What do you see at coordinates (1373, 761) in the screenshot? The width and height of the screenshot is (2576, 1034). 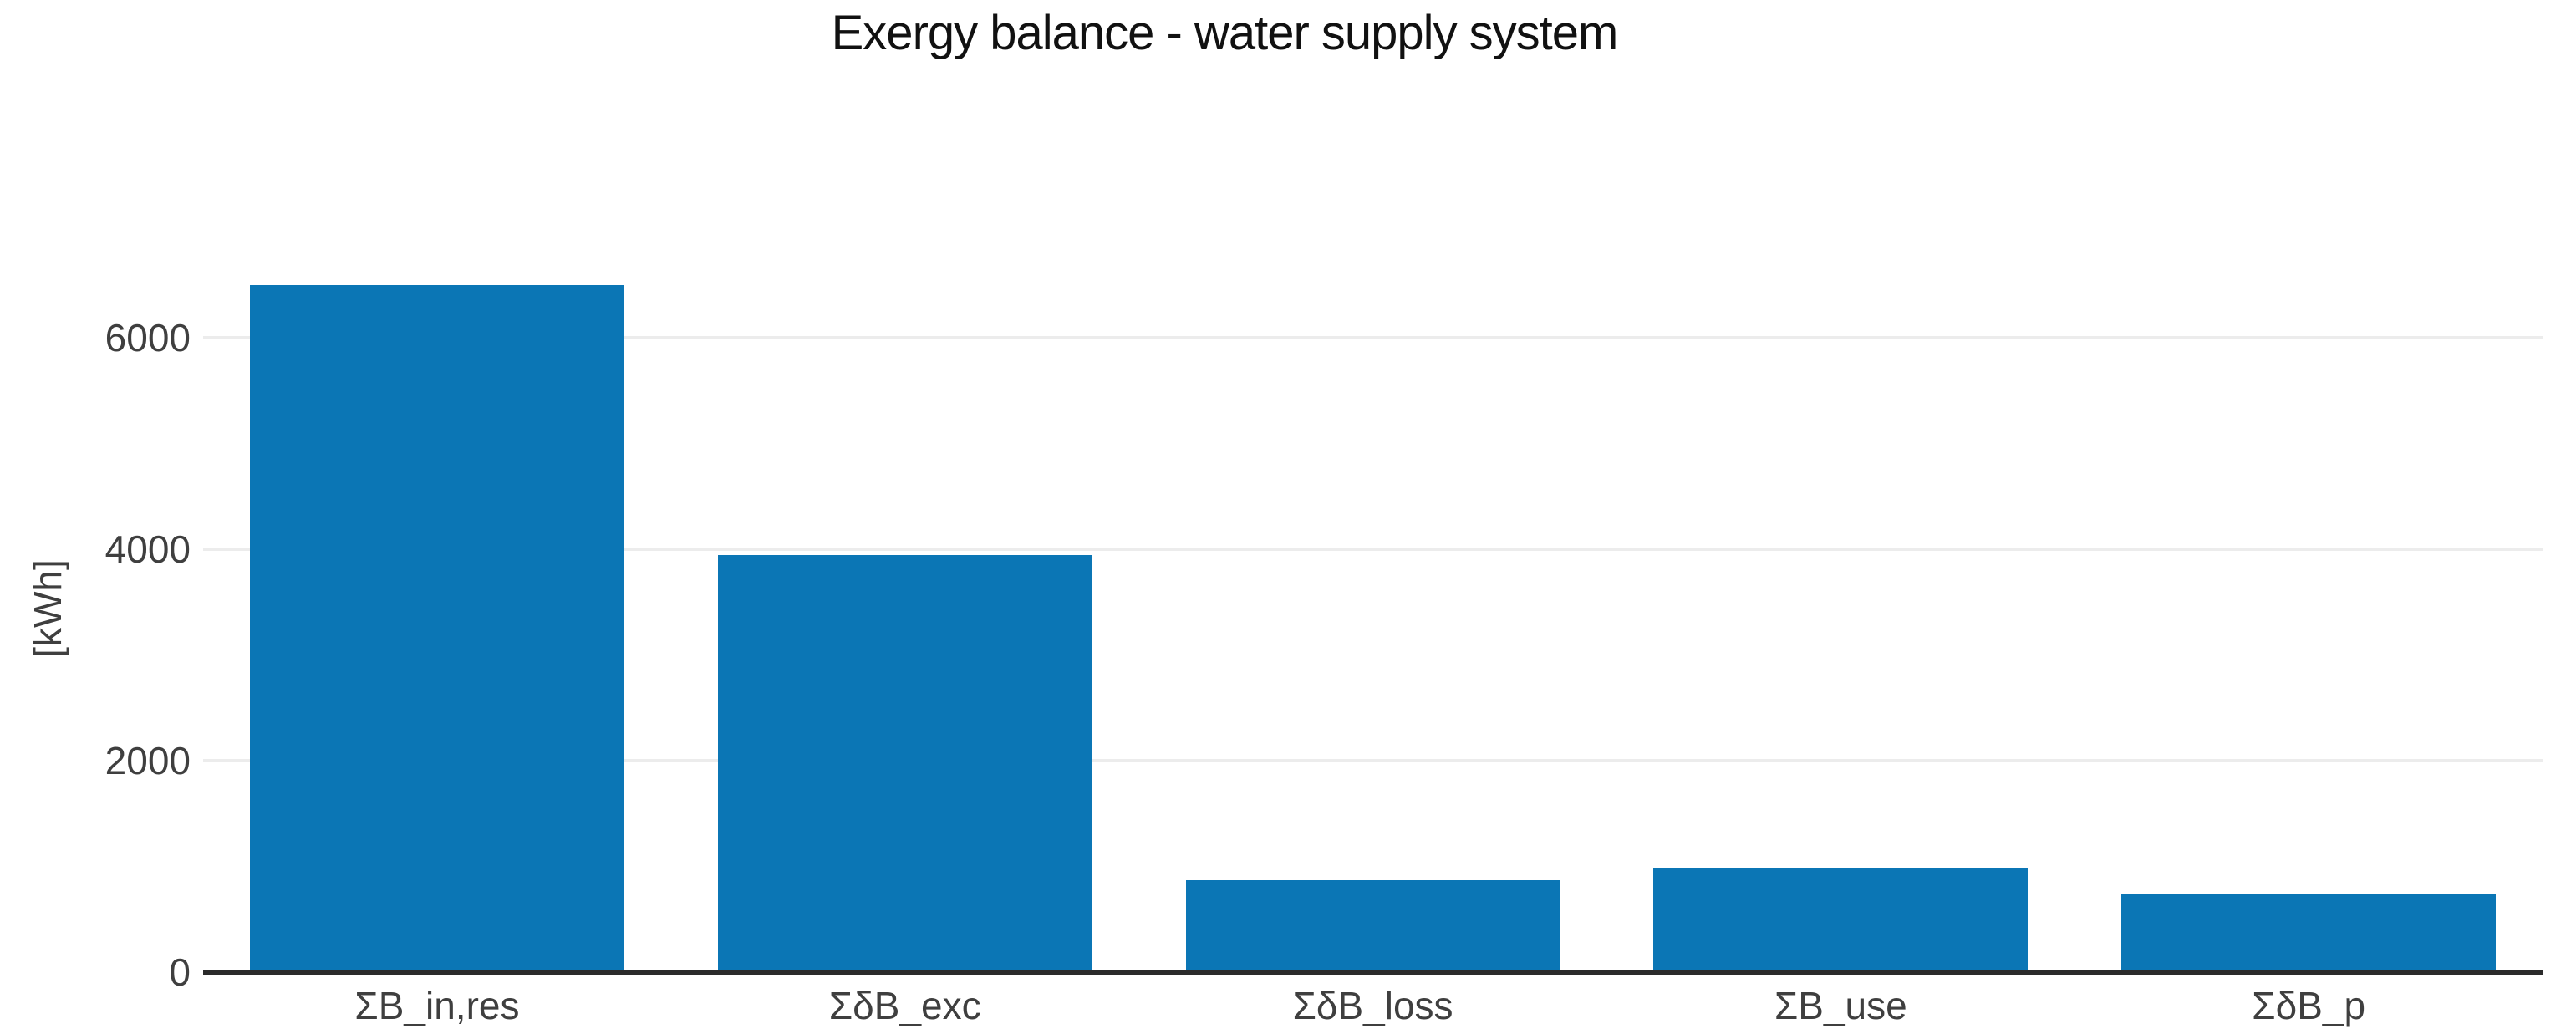 I see `gridline-2000` at bounding box center [1373, 761].